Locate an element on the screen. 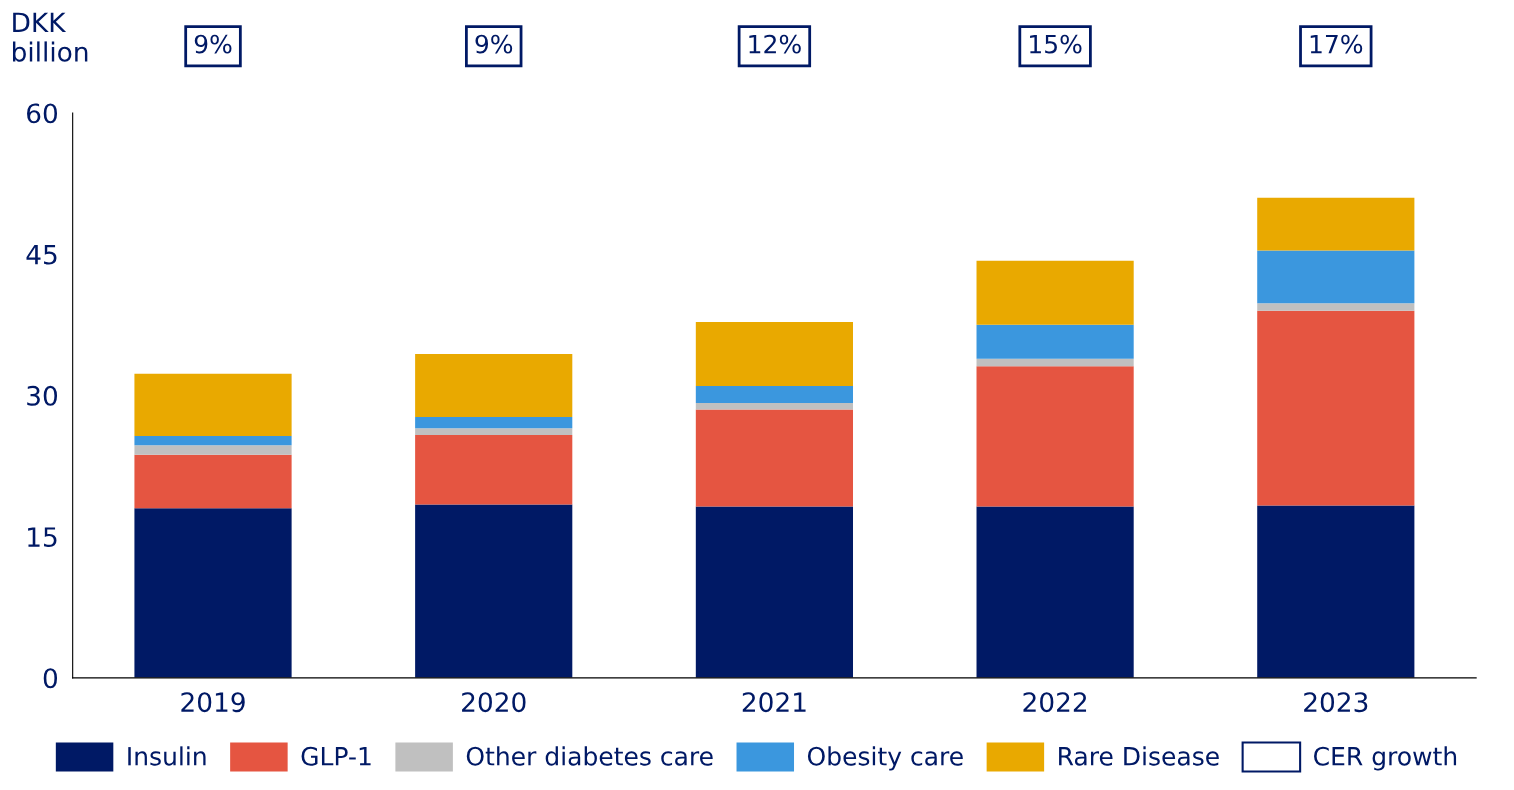  text: 17% is located at coordinates (1336, 44).